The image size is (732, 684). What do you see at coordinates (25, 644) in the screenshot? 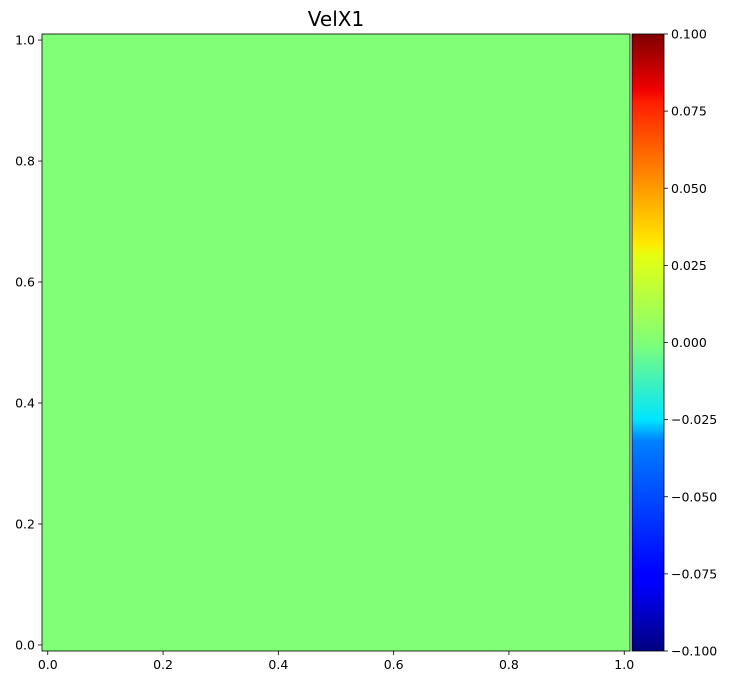
I see `y-tick-label: 0.0` at bounding box center [25, 644].